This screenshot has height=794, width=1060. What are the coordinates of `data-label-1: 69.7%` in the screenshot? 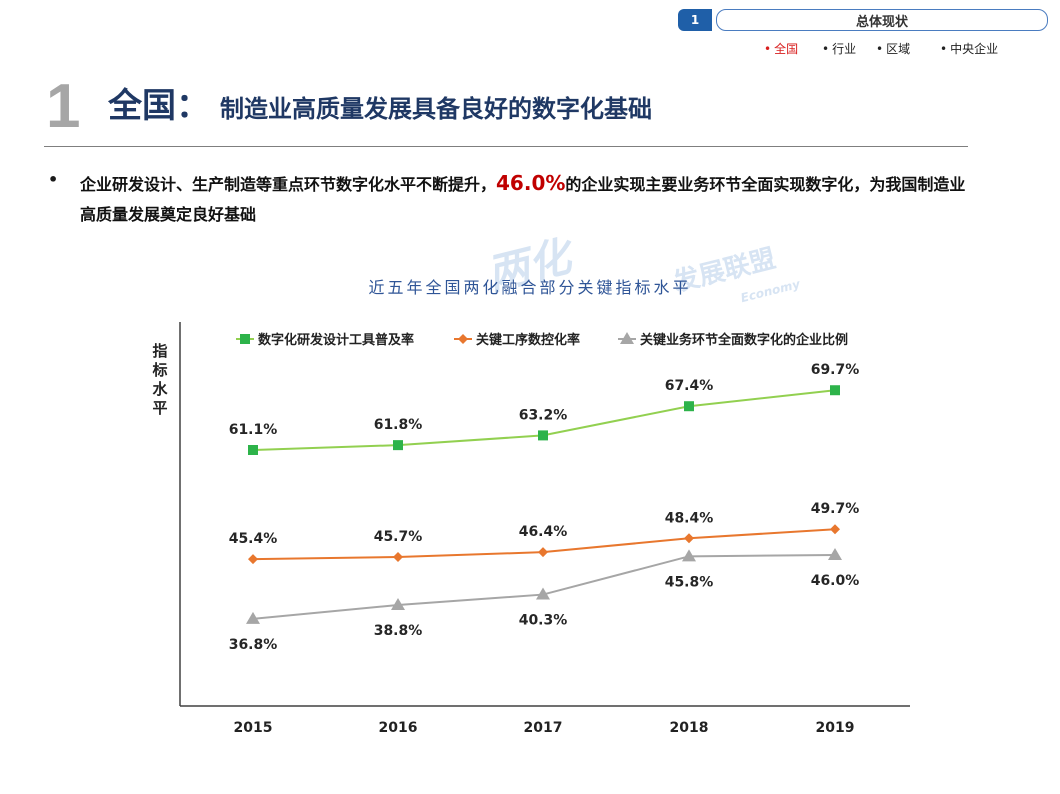 It's located at (835, 370).